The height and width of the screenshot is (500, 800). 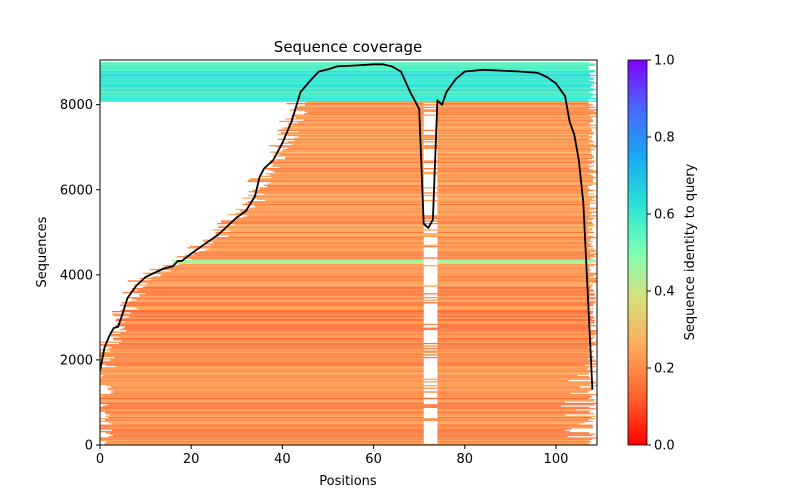 I want to click on colorbar-tick-label: 0.8, so click(x=664, y=138).